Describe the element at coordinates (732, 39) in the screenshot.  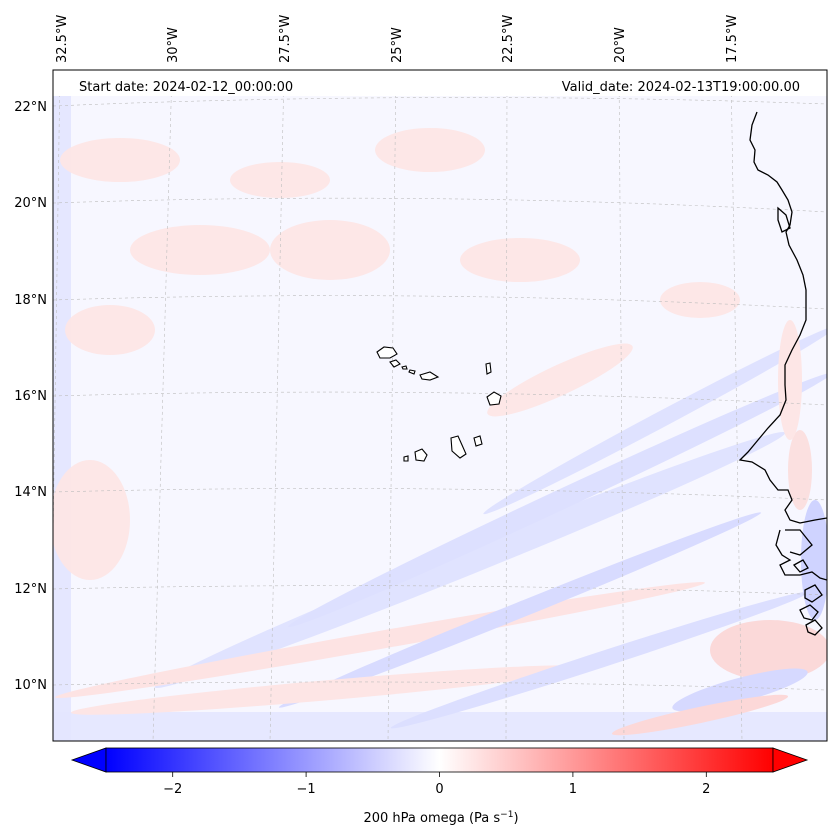
I see `lon-label: 17.5°W` at that location.